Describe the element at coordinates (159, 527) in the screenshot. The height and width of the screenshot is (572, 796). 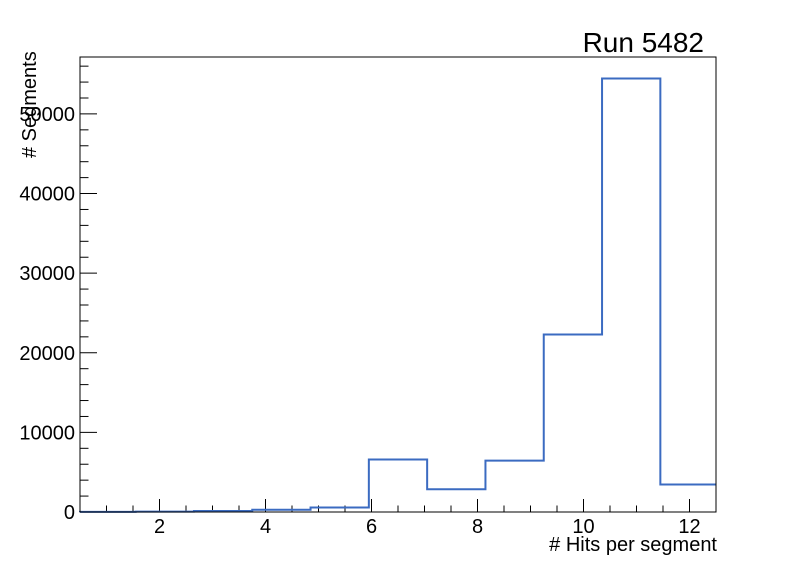
I see `x-tick-label: 2` at that location.